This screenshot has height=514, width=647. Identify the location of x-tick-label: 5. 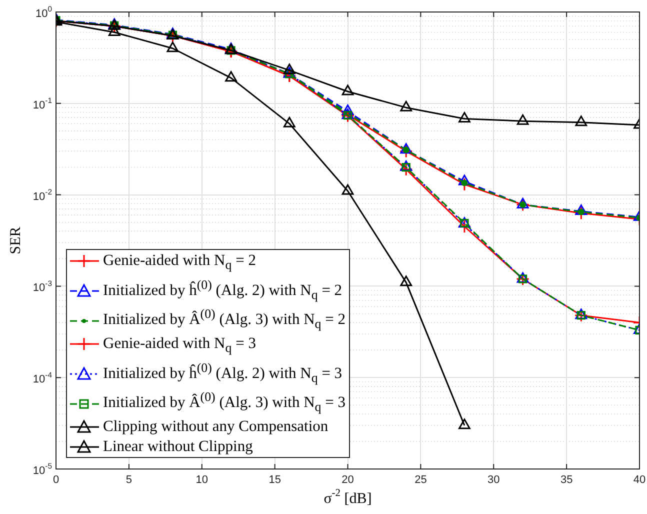
(129, 480).